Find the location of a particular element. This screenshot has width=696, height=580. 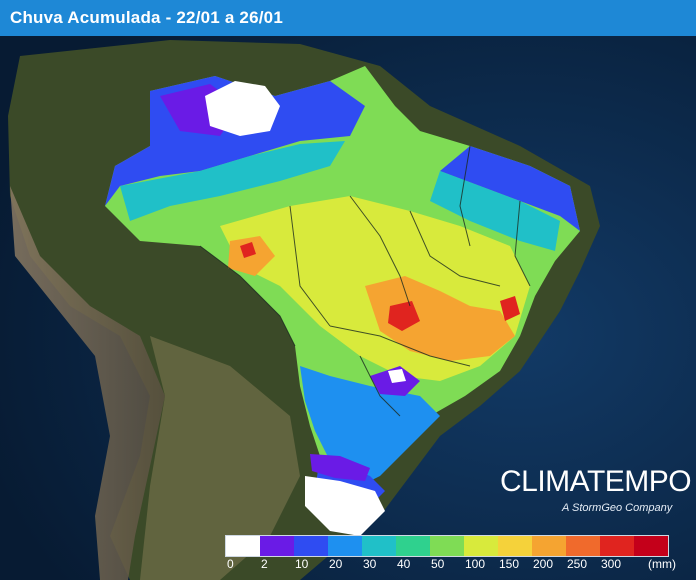

rainfall-legend: 0 2 10 20 30 40 50 100 150 200 250 300 (mm) is located at coordinates (455, 555).